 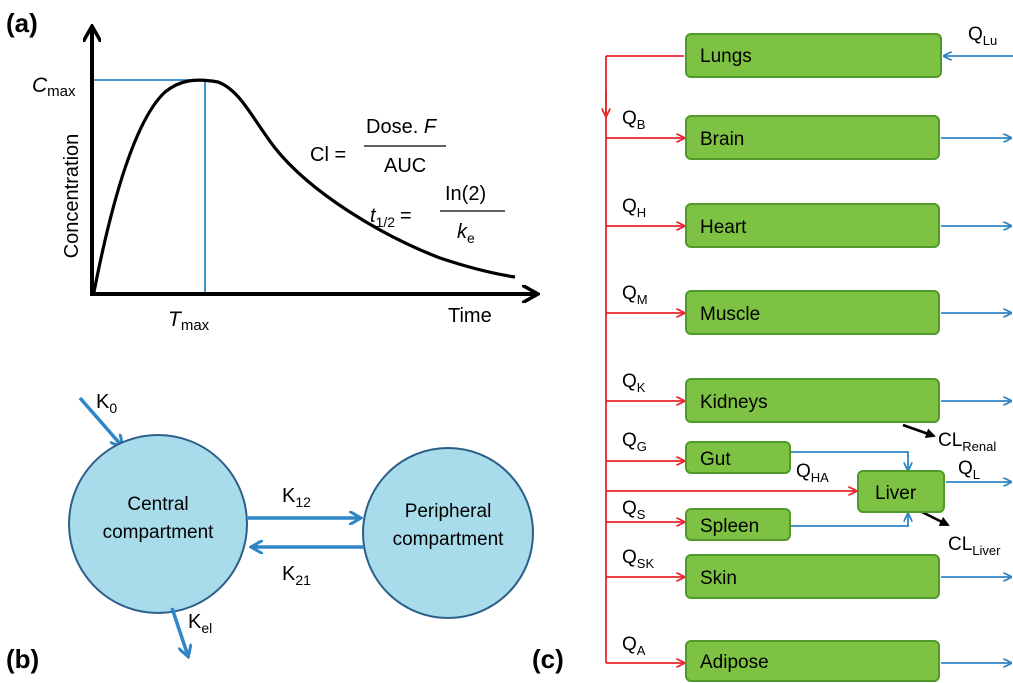 I want to click on y-axis-label: Concentration, so click(x=72, y=196).